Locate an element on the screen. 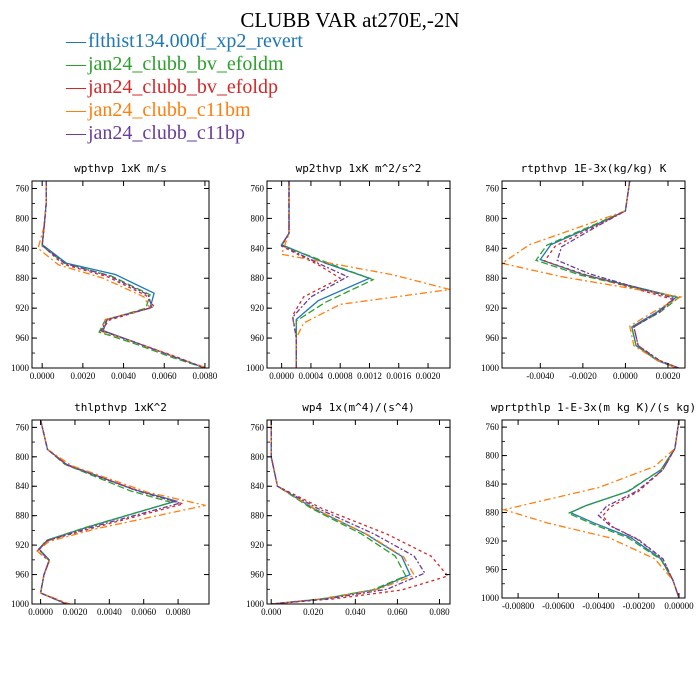 The width and height of the screenshot is (700, 700). x-tick-label: 0.0016 is located at coordinates (398, 376).